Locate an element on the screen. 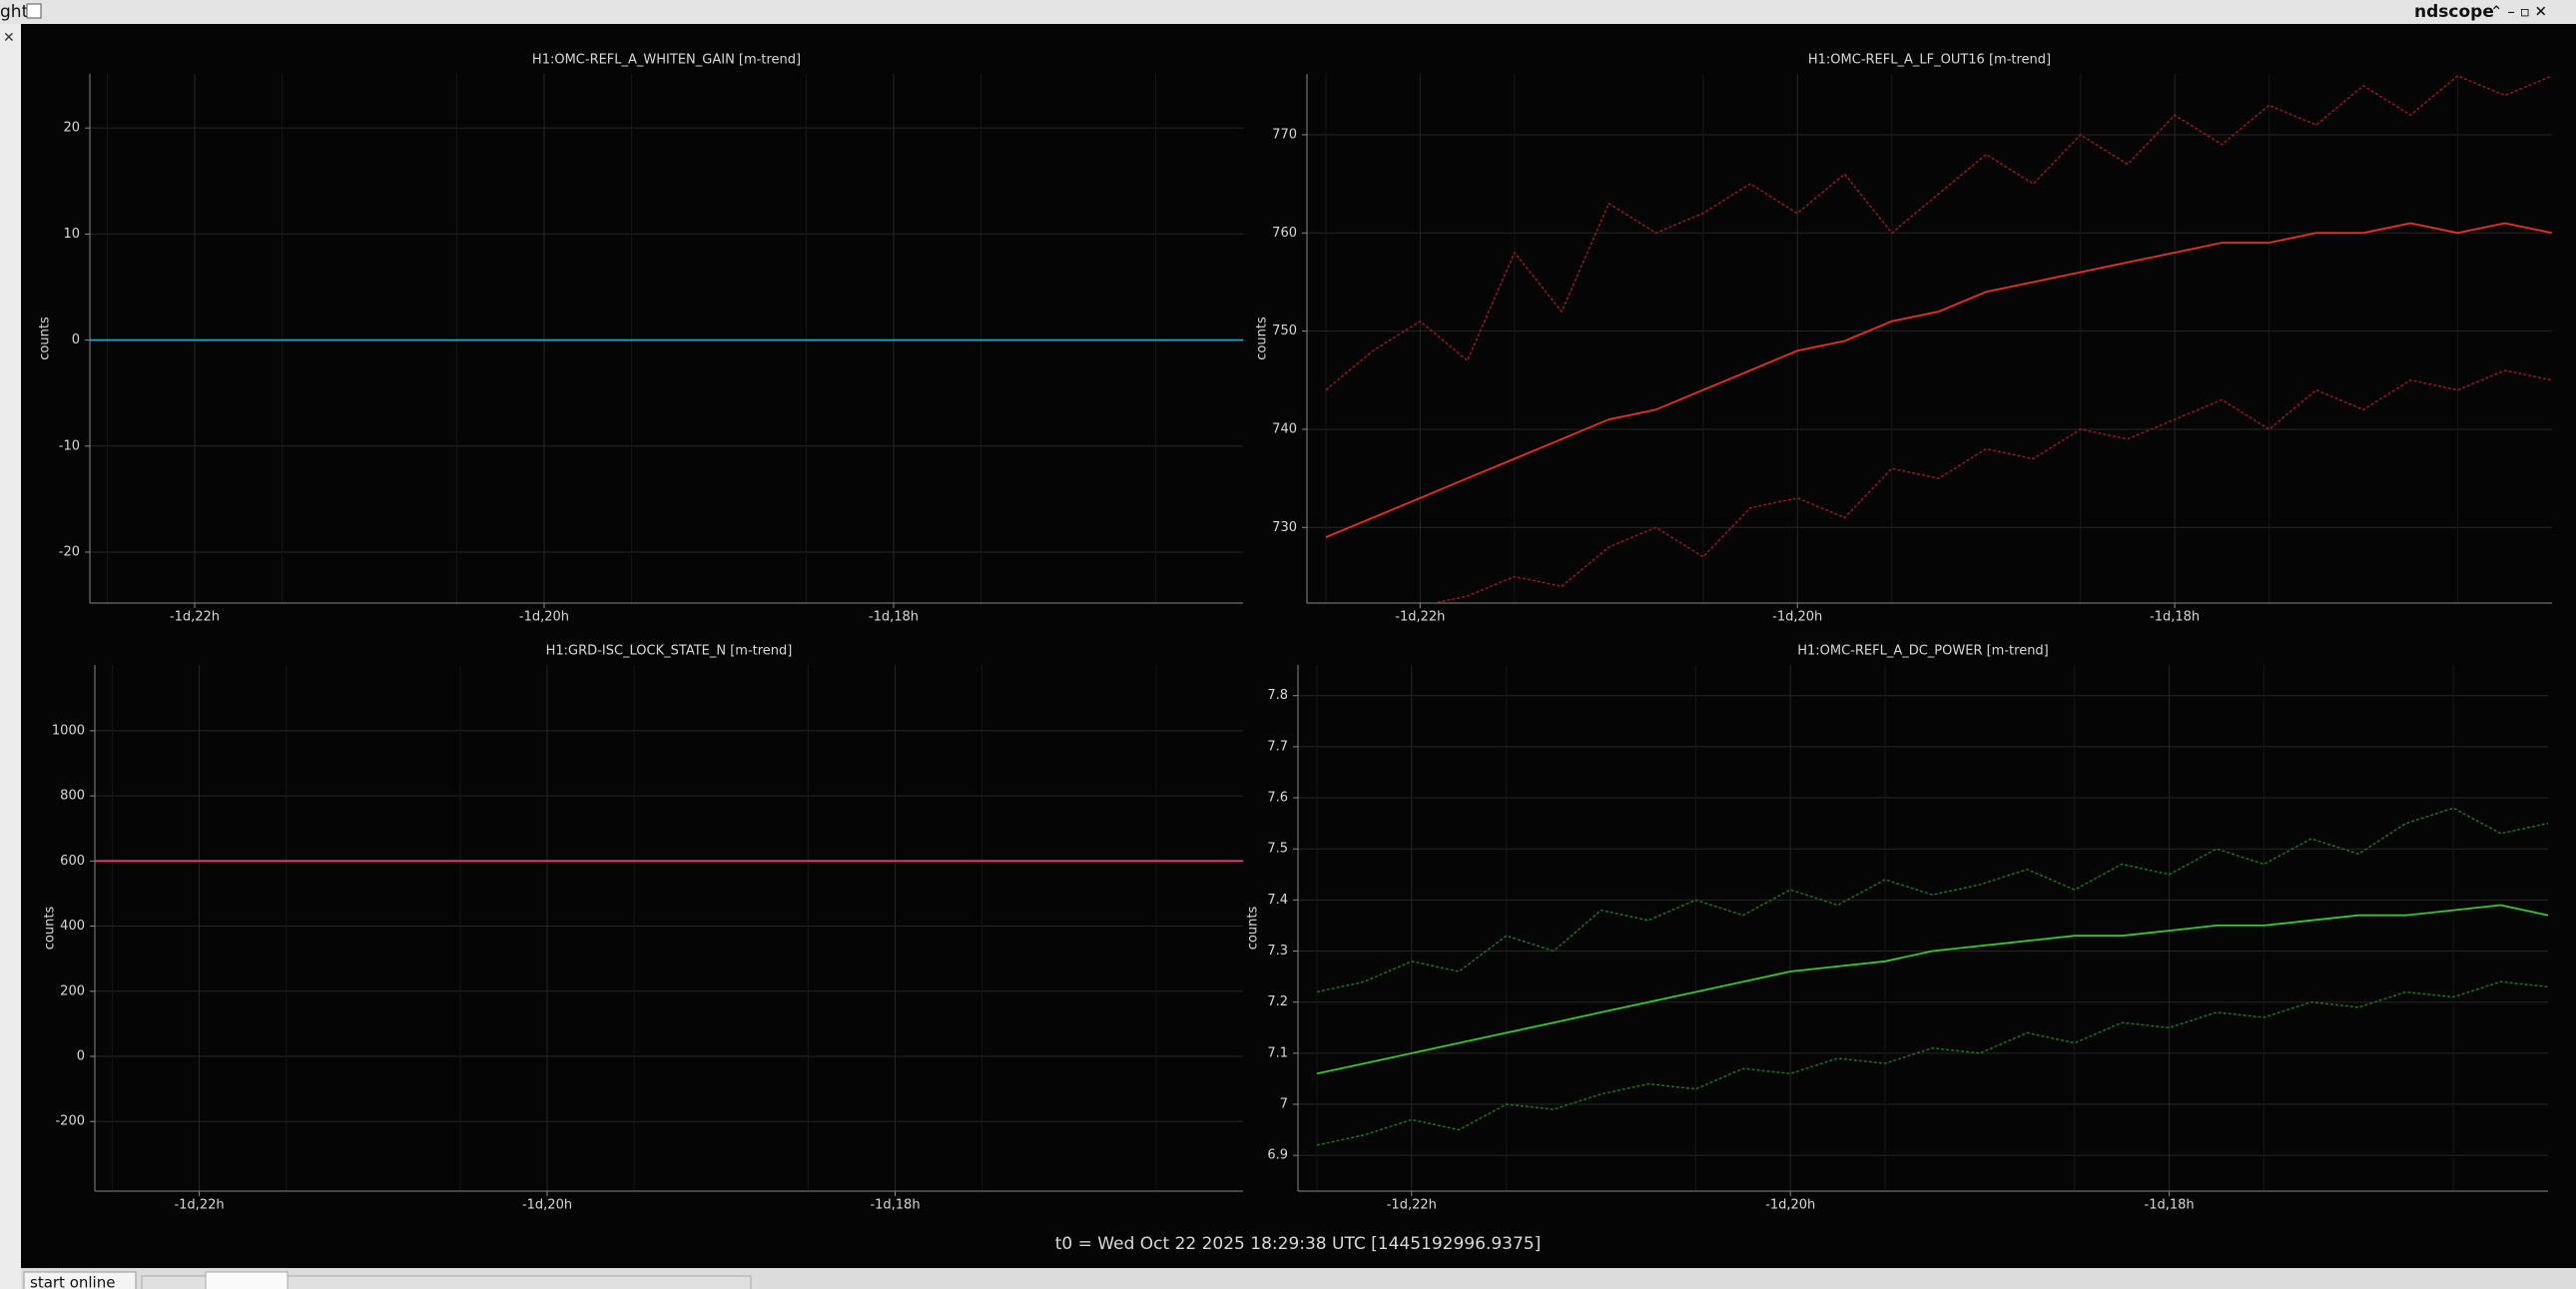  active-tab is located at coordinates (247, 1280).